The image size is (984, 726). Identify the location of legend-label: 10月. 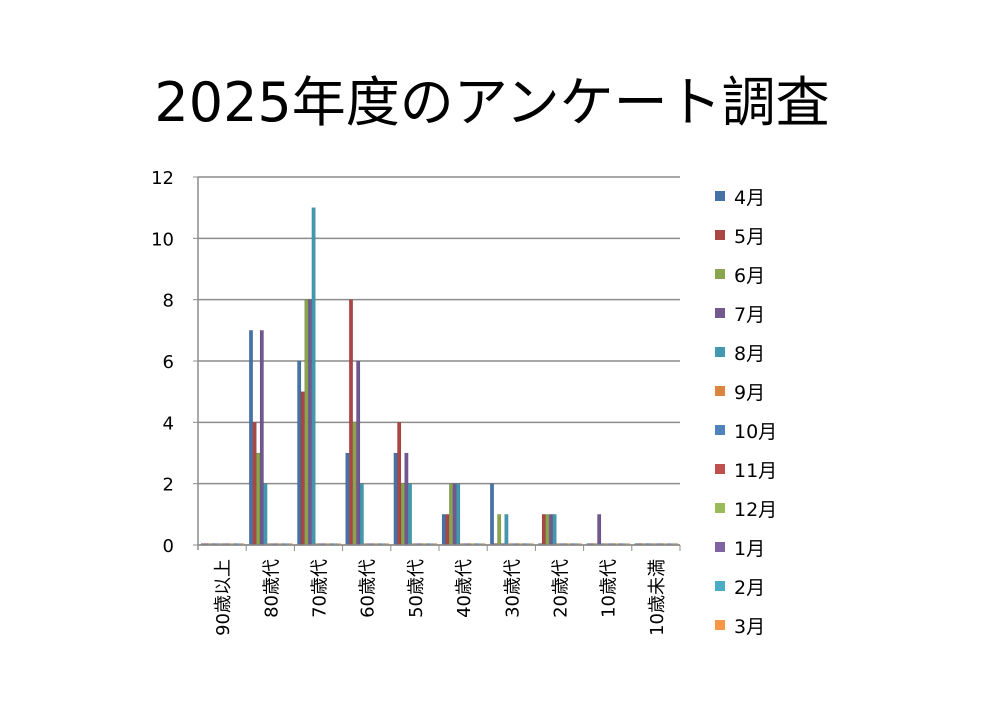
(755, 432).